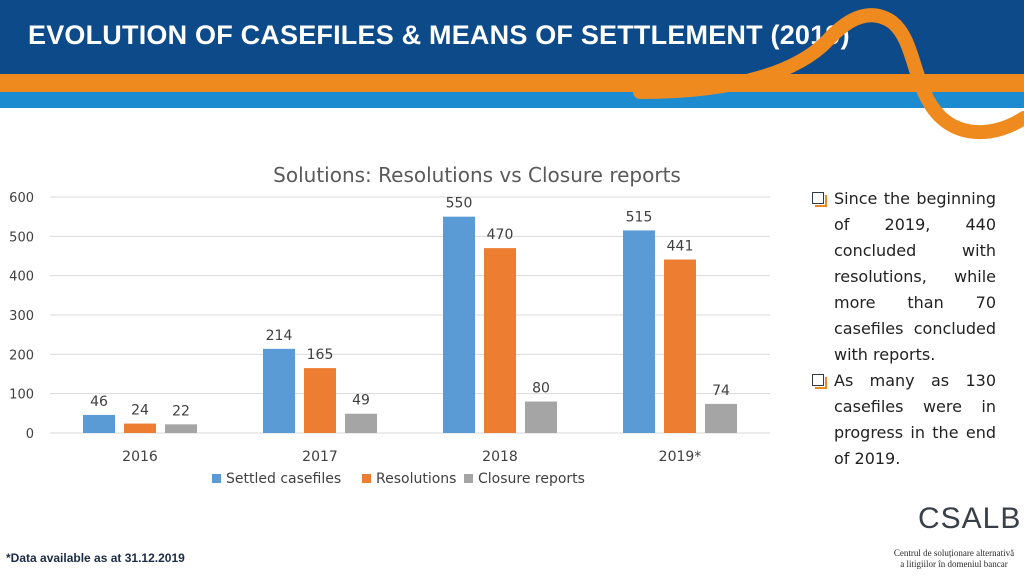 The width and height of the screenshot is (1024, 576). I want to click on legend-label: Settled casefiles, so click(283, 479).